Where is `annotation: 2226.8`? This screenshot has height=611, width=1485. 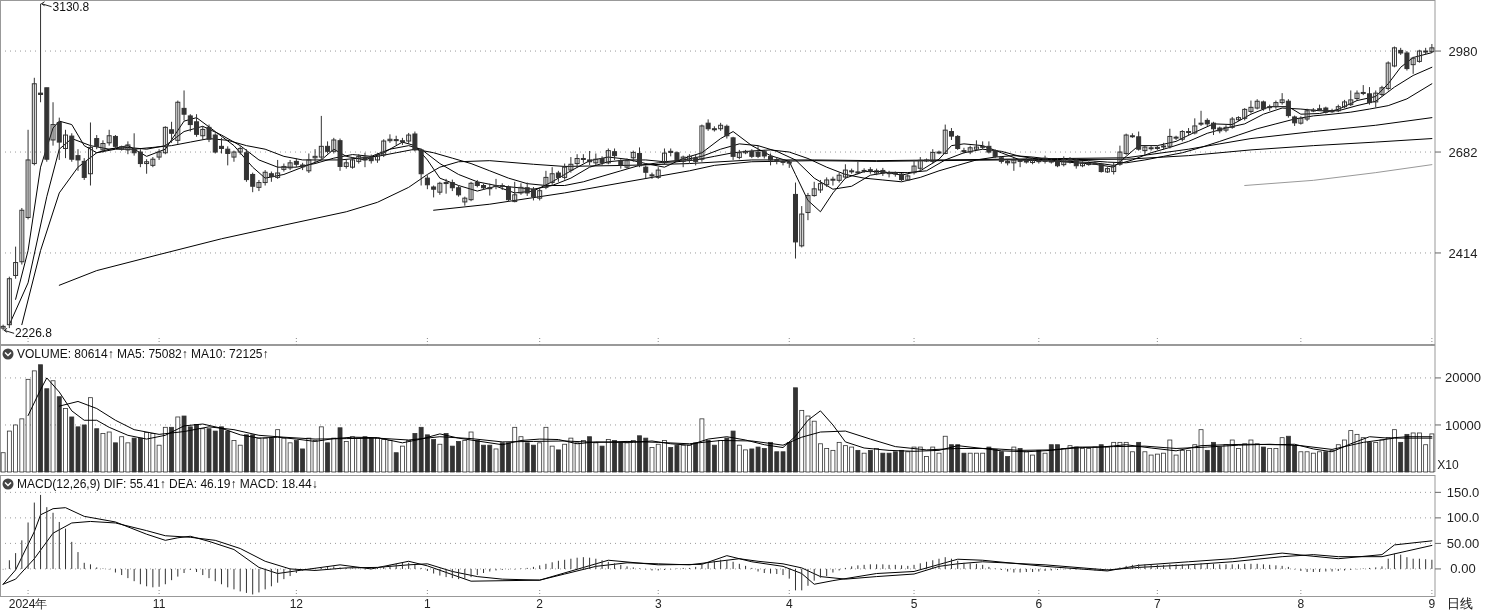
annotation: 2226.8 is located at coordinates (34, 333).